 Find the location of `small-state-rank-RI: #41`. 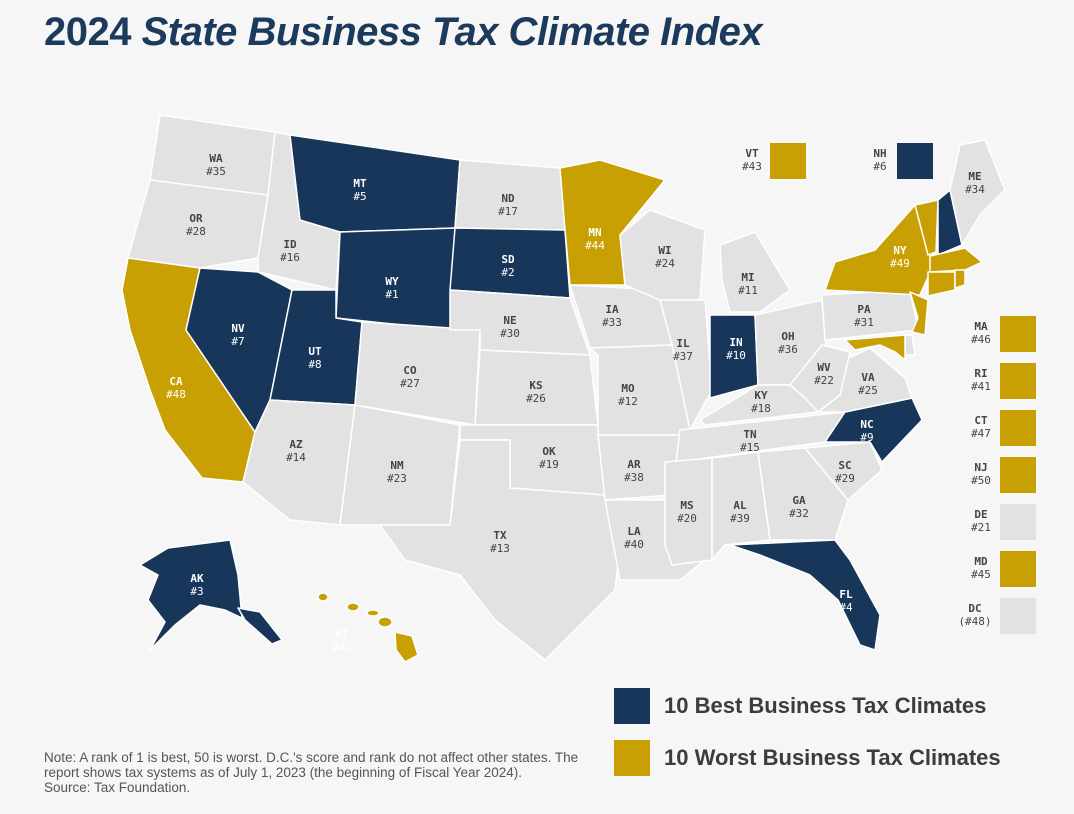

small-state-rank-RI: #41 is located at coordinates (981, 386).